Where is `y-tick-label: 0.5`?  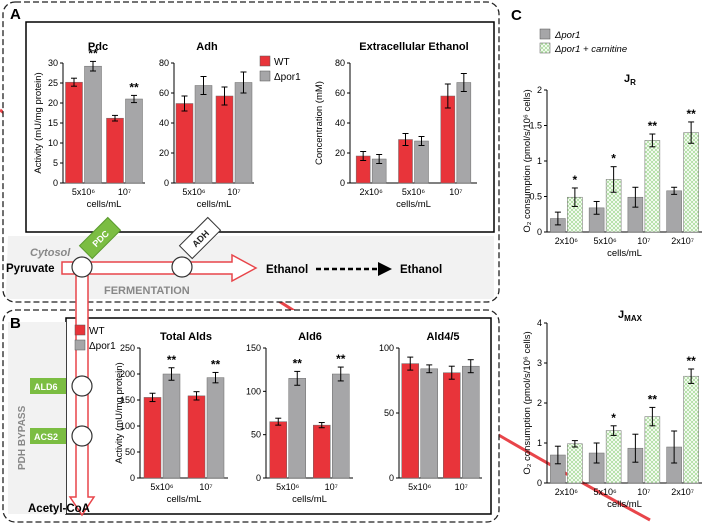 y-tick-label: 0.5 is located at coordinates (535, 197).